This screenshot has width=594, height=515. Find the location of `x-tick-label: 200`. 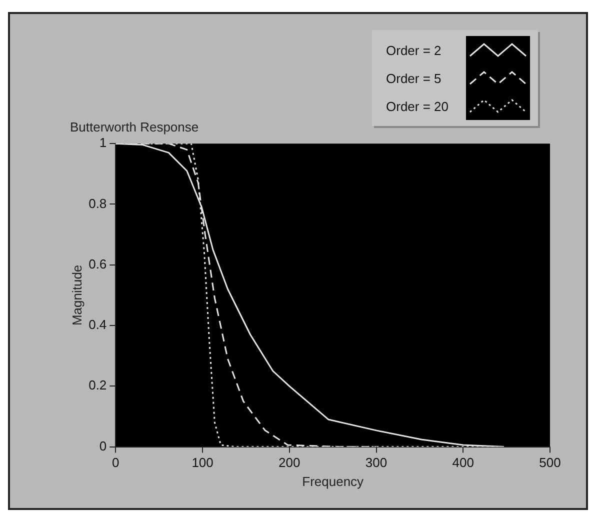

x-tick-label: 200 is located at coordinates (289, 462).